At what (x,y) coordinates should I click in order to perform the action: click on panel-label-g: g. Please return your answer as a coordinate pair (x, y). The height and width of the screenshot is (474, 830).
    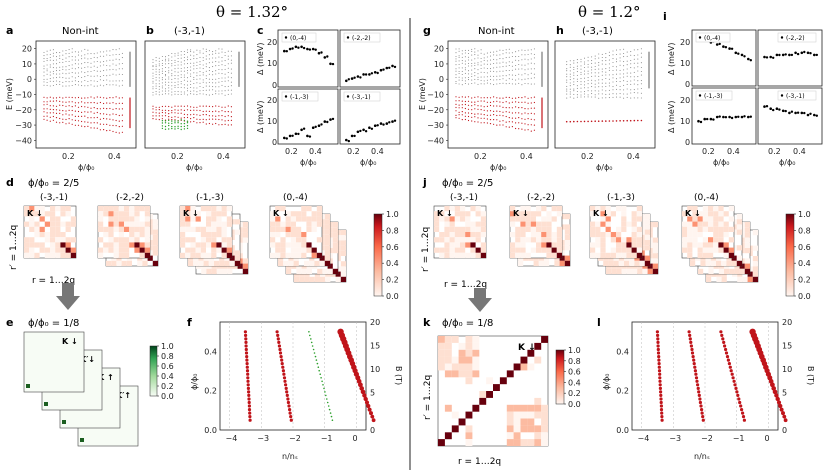
    Looking at the image, I should click on (427, 30).